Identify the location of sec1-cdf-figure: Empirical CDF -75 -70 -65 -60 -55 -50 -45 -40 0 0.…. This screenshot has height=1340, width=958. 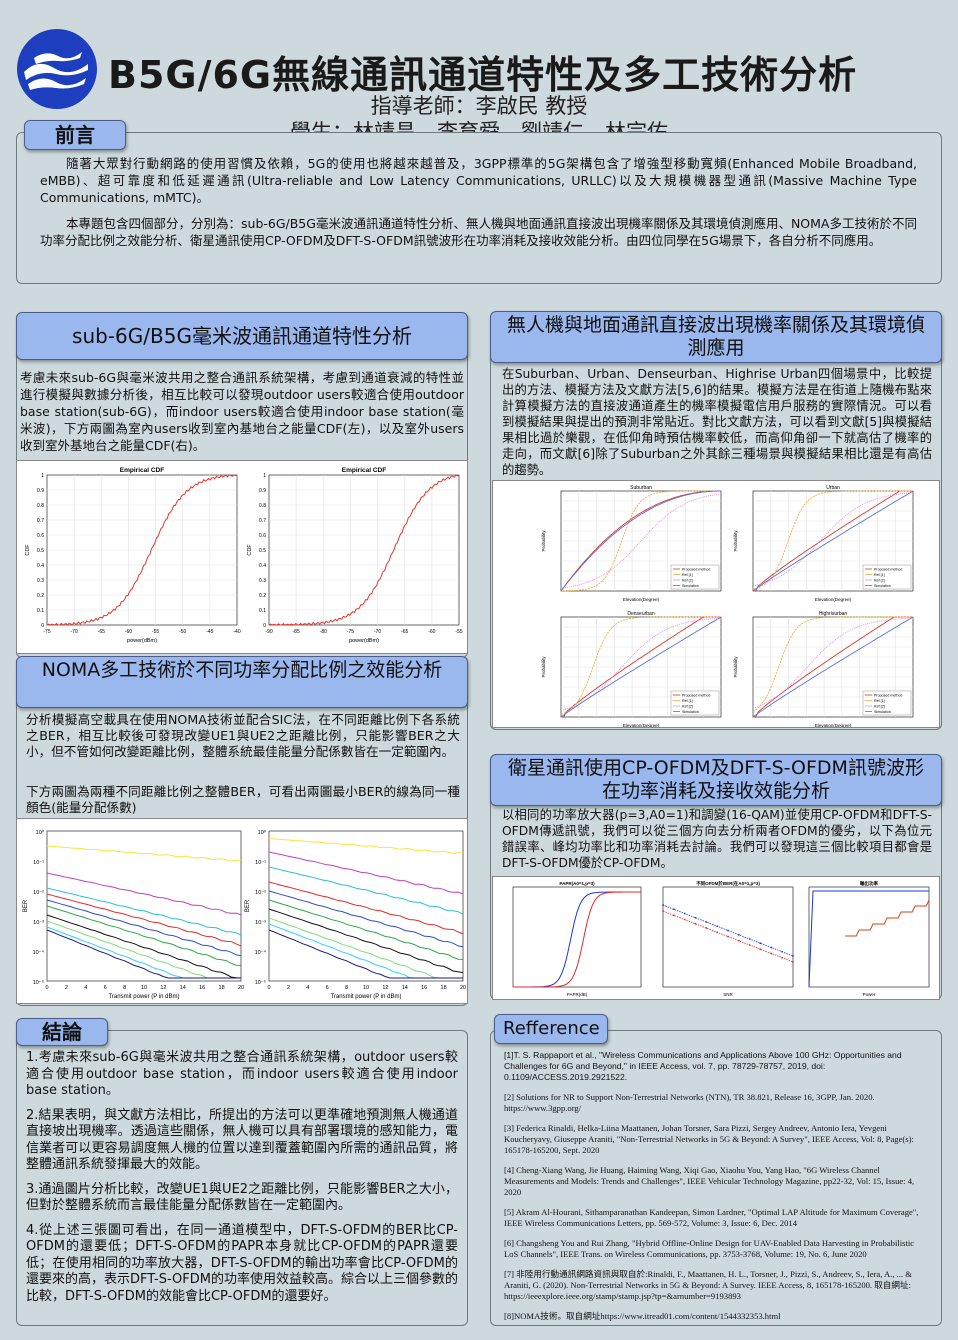
(242, 557).